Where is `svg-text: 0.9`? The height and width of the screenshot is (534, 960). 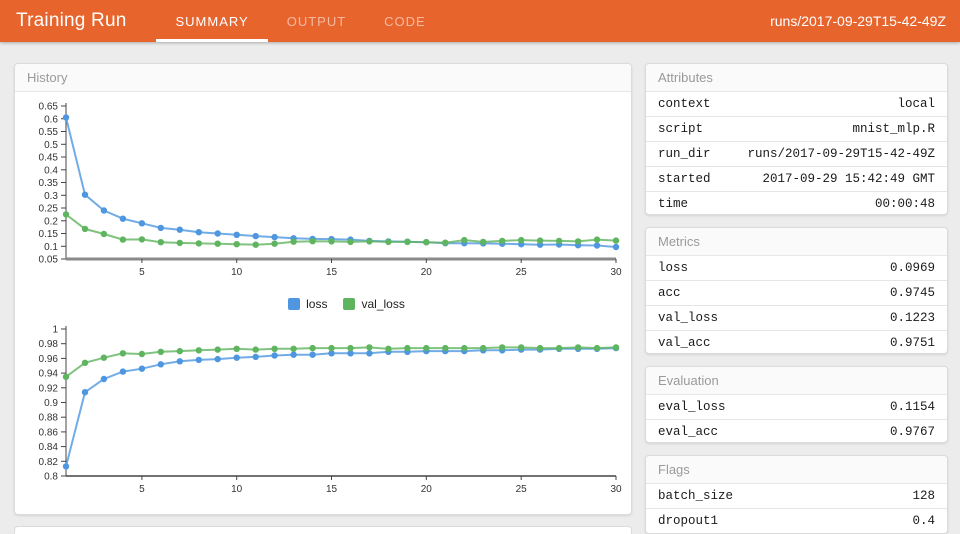 svg-text: 0.9 is located at coordinates (51, 403).